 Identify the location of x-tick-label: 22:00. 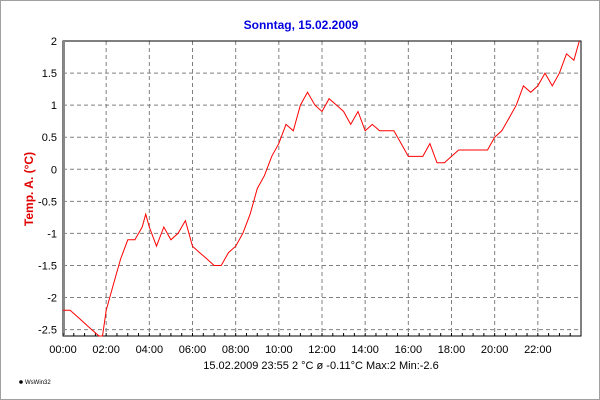
(538, 350).